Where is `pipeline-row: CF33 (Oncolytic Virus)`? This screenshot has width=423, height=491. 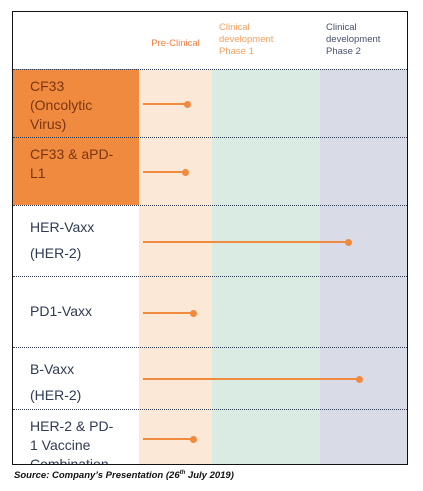
pipeline-row: CF33 (Oncolytic Virus) is located at coordinates (210, 103).